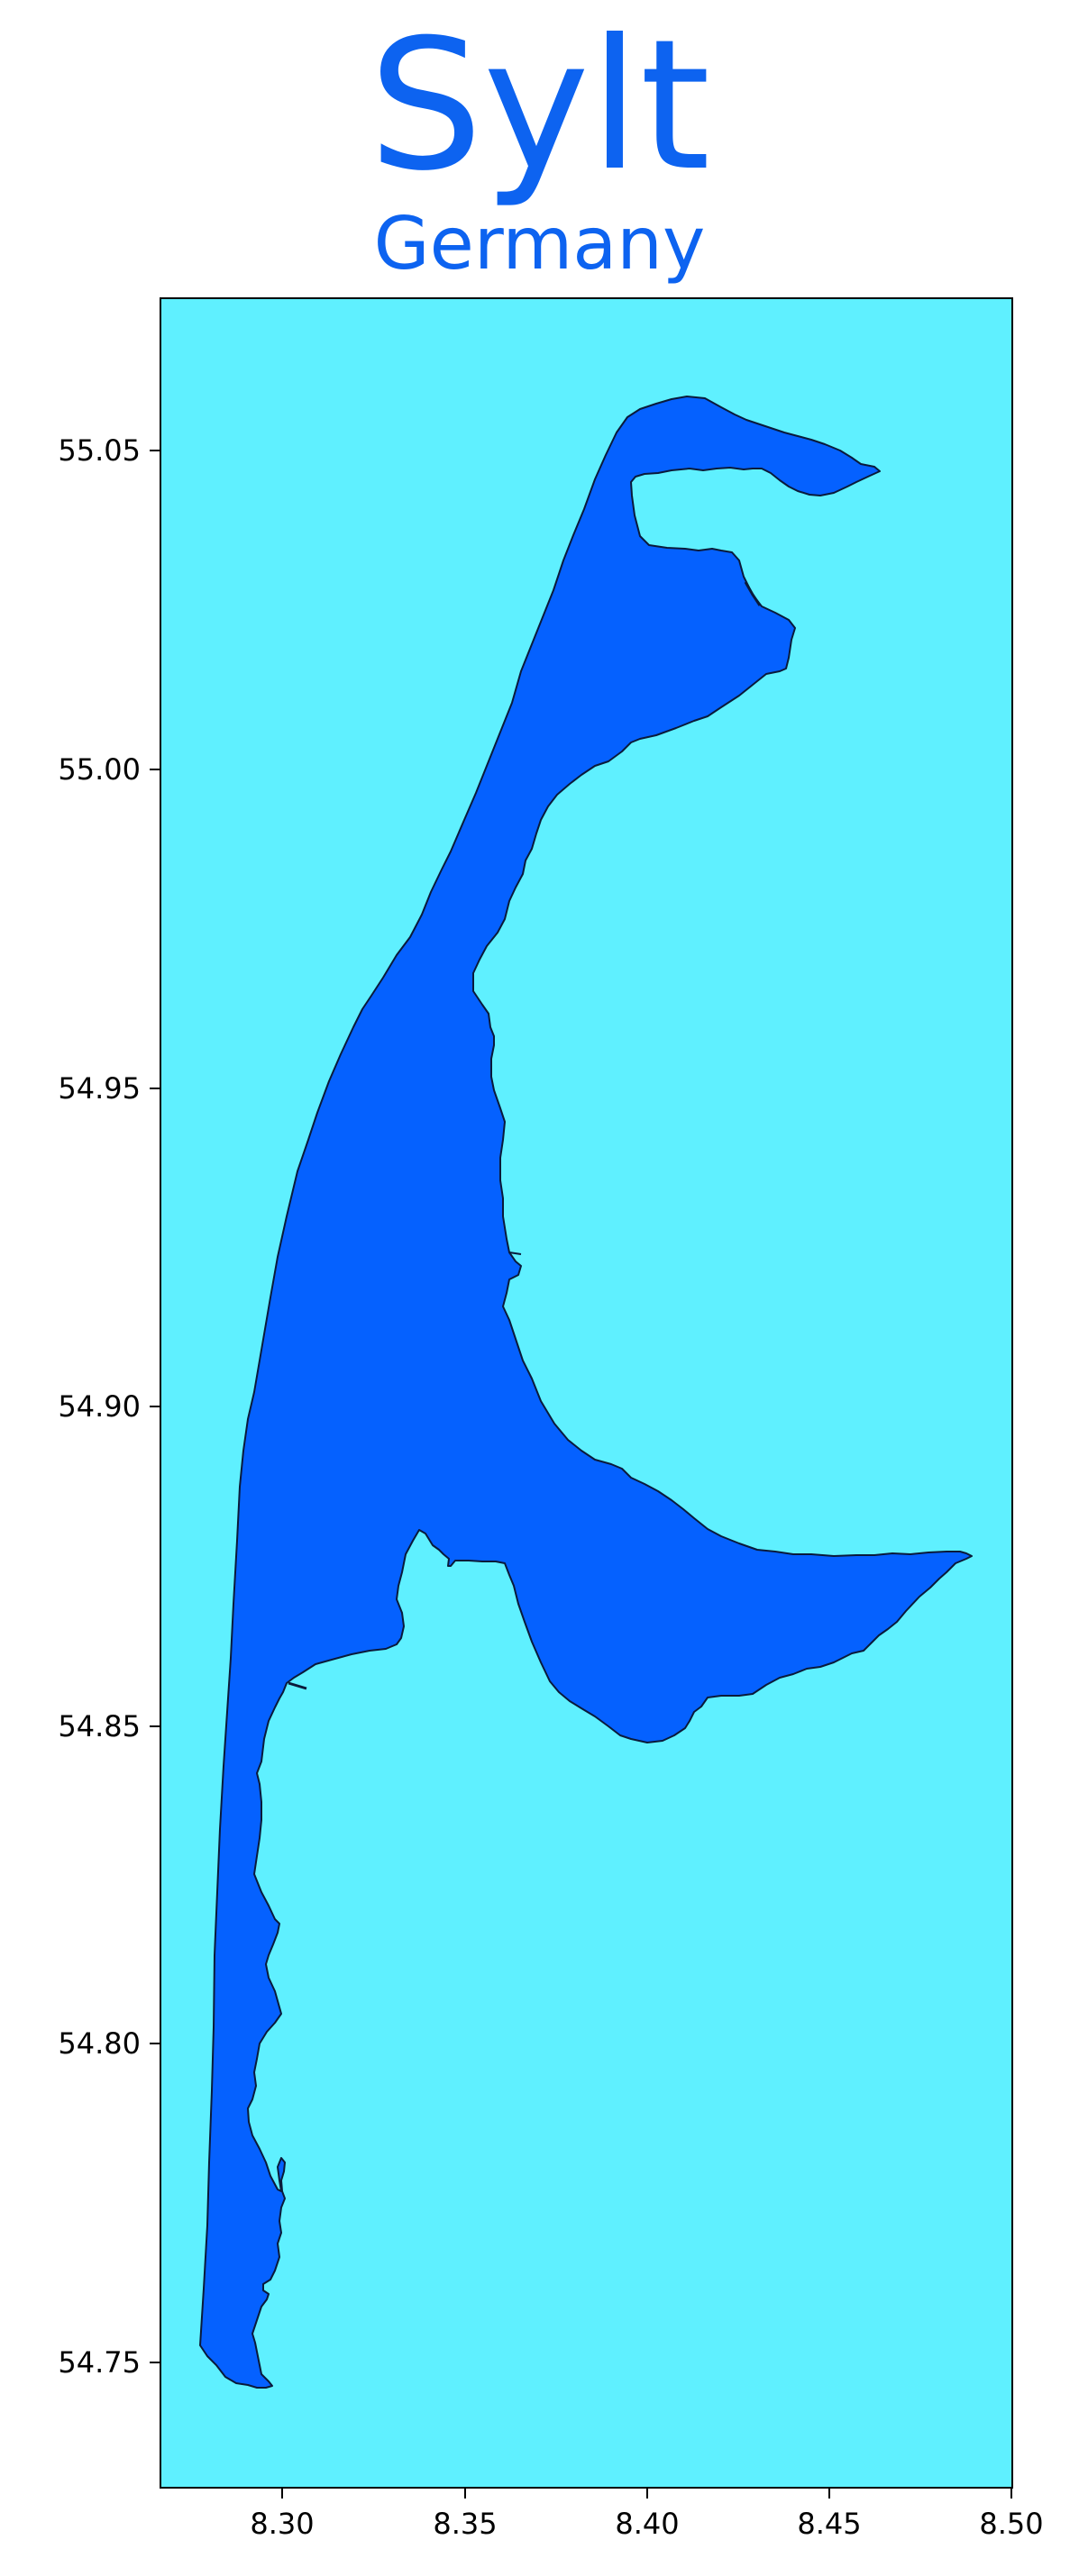 The height and width of the screenshot is (2576, 1079). What do you see at coordinates (465, 2524) in the screenshot?
I see `x-tick-label: 8.35` at bounding box center [465, 2524].